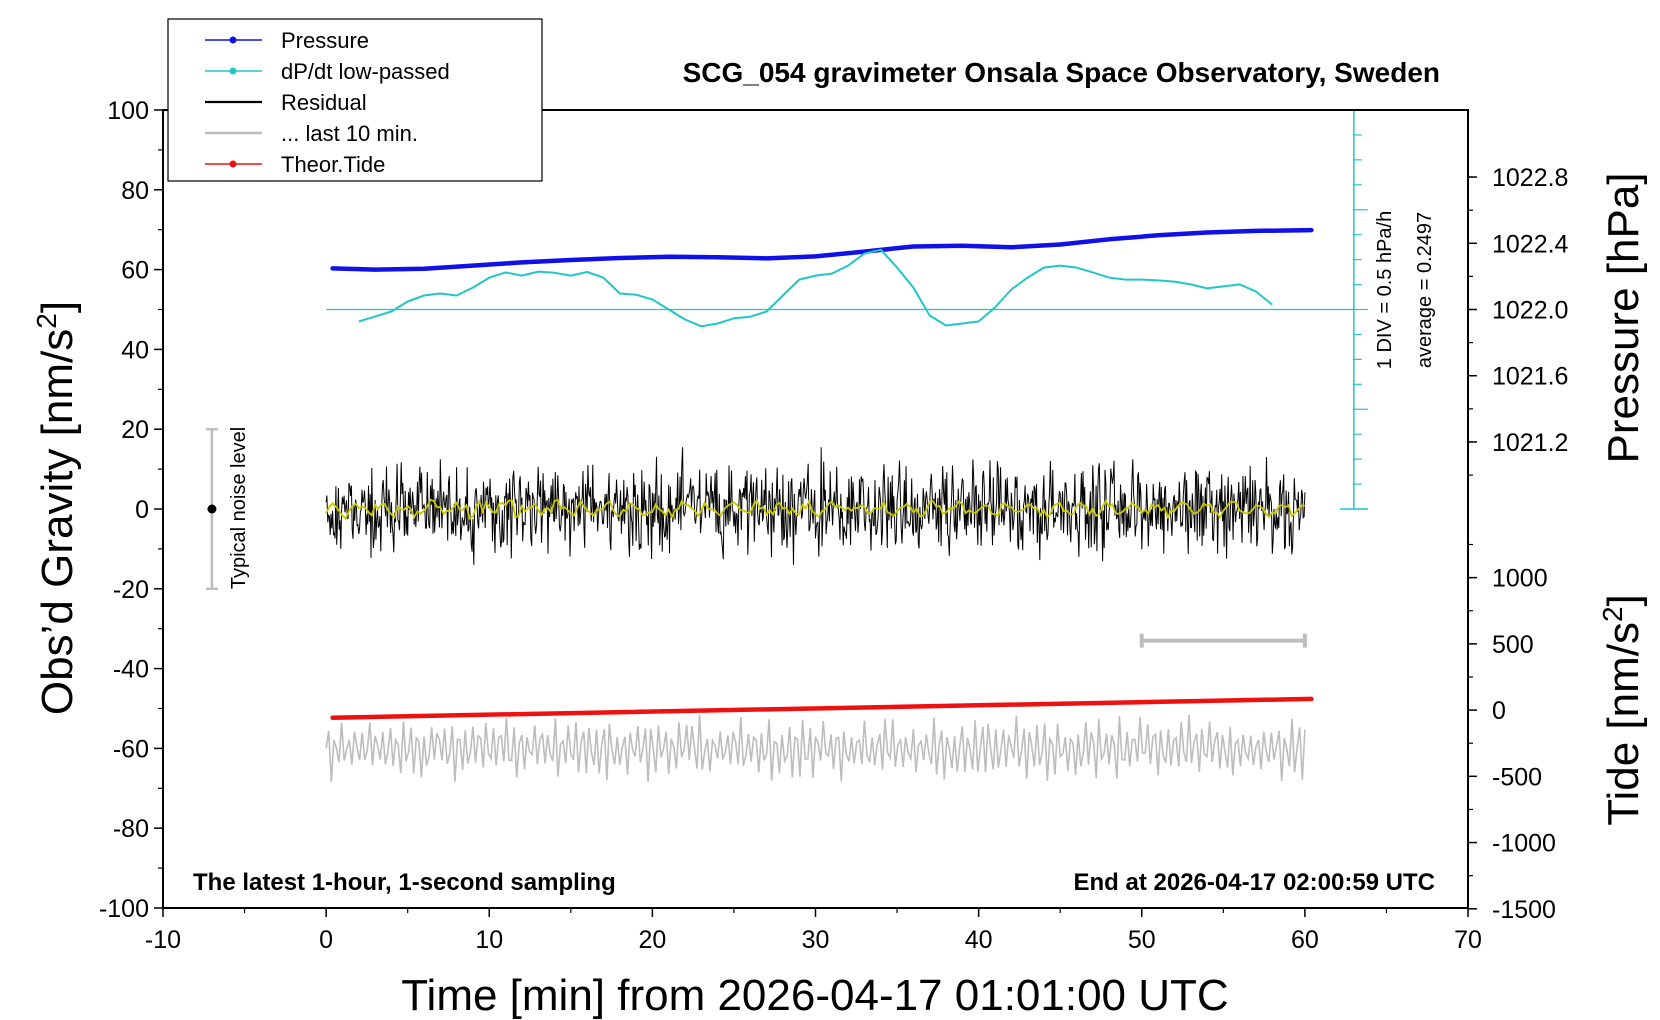  I want to click on pressure-tick-label: 1021.2, so click(1530, 443).